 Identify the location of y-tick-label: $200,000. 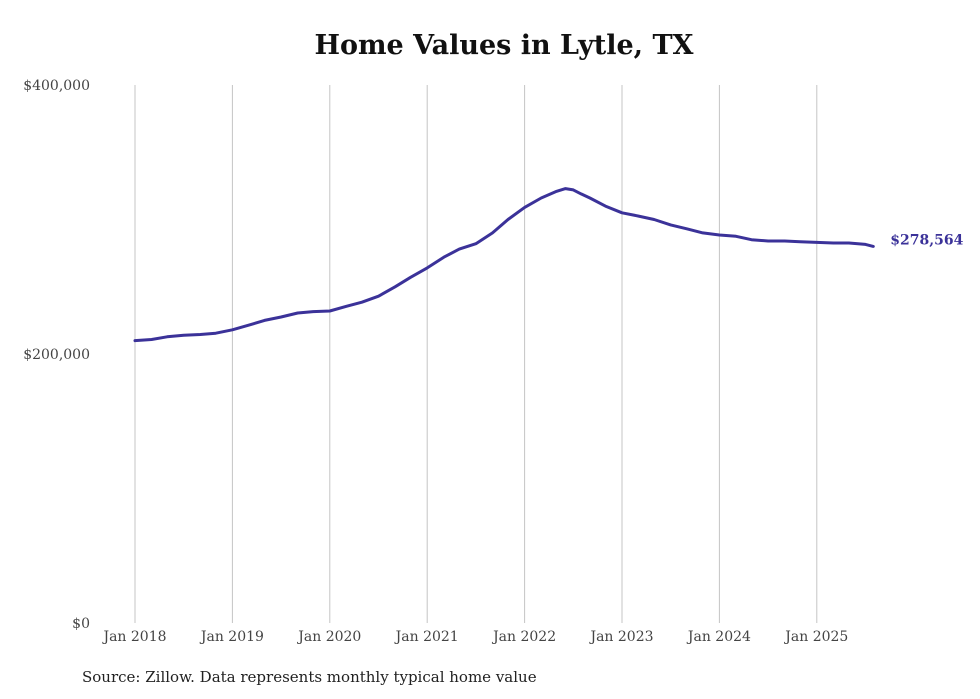
(56, 355).